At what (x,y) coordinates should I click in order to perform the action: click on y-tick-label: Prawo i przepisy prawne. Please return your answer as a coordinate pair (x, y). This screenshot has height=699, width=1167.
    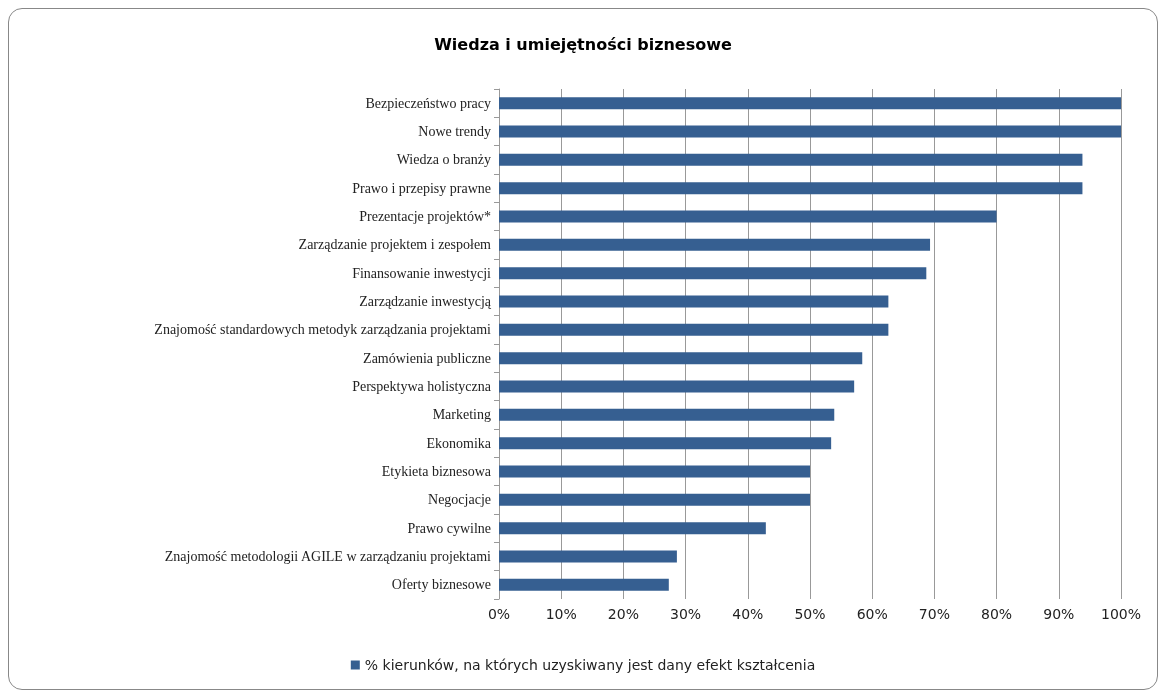
    Looking at the image, I should click on (421, 188).